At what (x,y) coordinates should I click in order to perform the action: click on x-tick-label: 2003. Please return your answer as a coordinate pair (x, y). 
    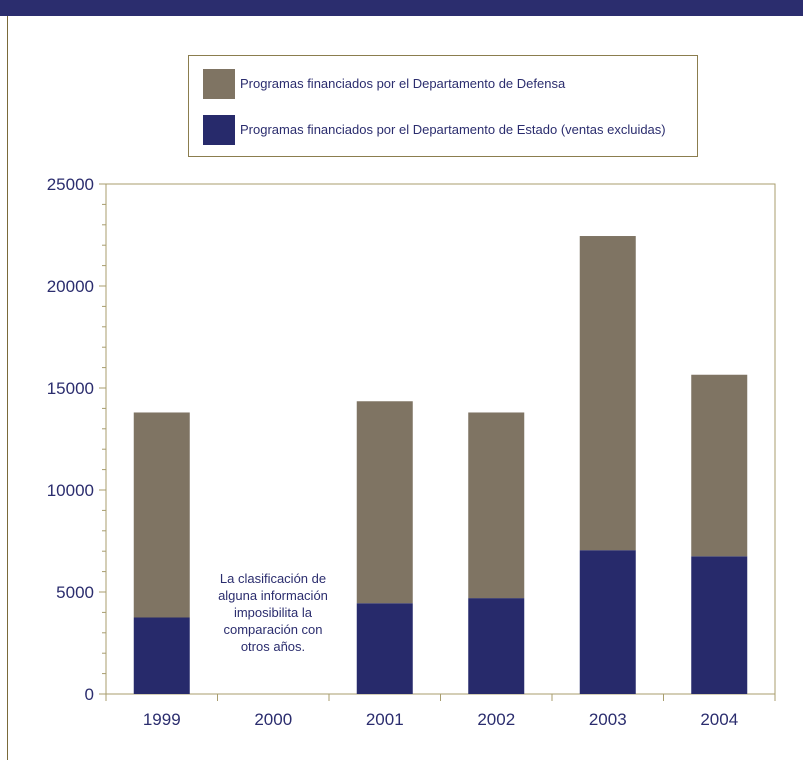
    Looking at the image, I should click on (608, 719).